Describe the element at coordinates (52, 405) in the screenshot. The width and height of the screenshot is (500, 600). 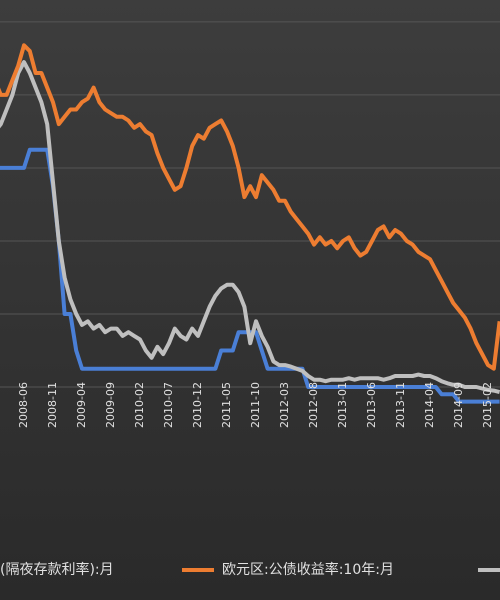
I see `x-tick-label: 2008-11` at that location.